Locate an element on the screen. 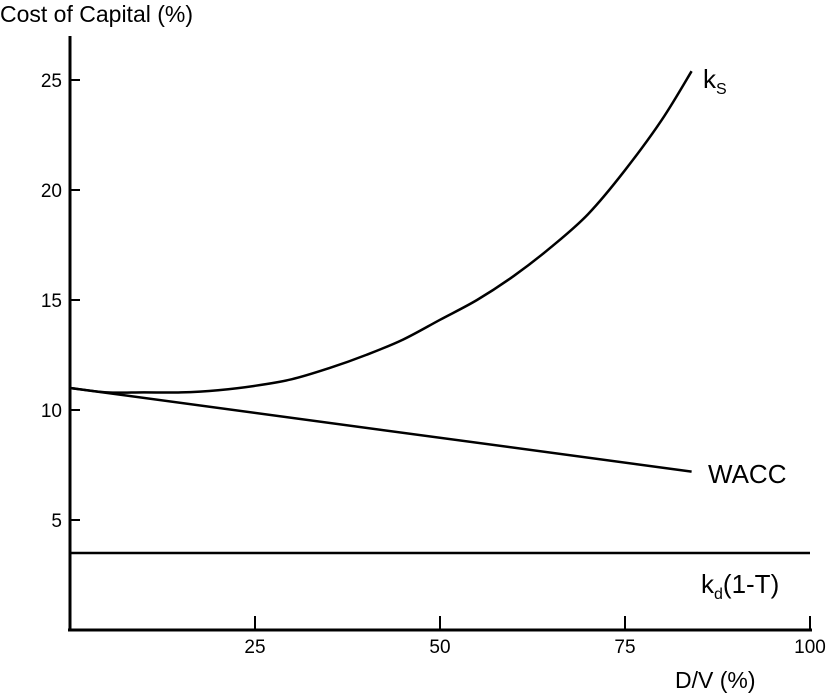  y-axis-ticks: 5 10 15 20 25 is located at coordinates (60, 301).